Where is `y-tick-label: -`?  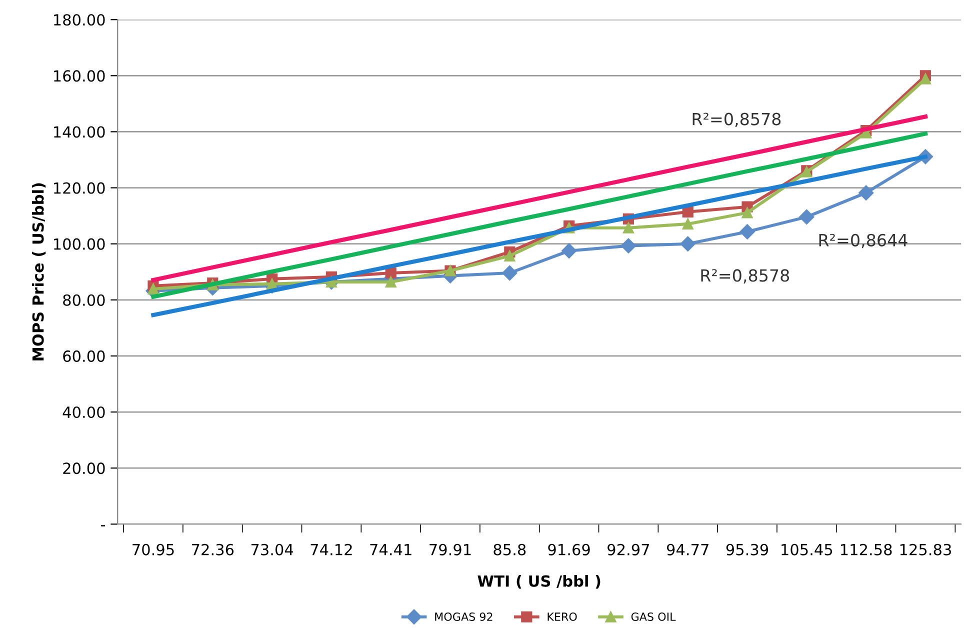 y-tick-label: - is located at coordinates (103, 525).